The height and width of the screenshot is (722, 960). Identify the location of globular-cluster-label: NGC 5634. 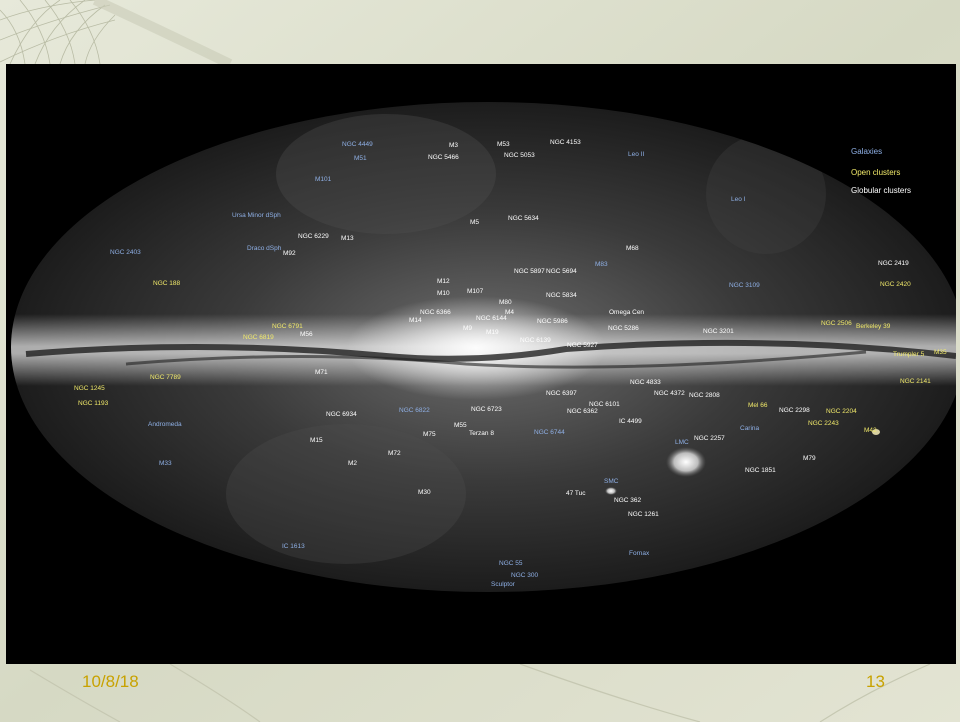
(523, 218).